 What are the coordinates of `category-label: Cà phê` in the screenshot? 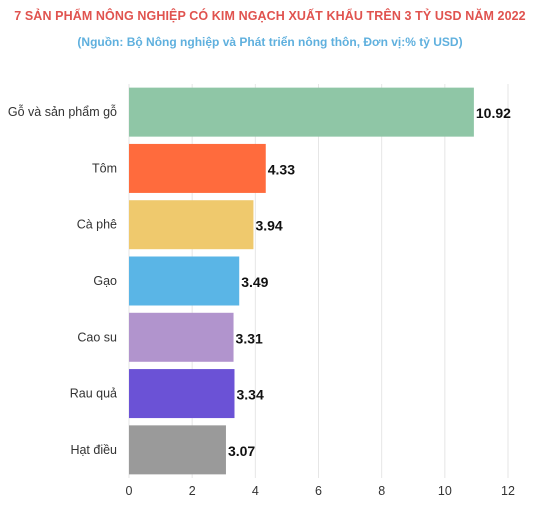 It's located at (97, 225).